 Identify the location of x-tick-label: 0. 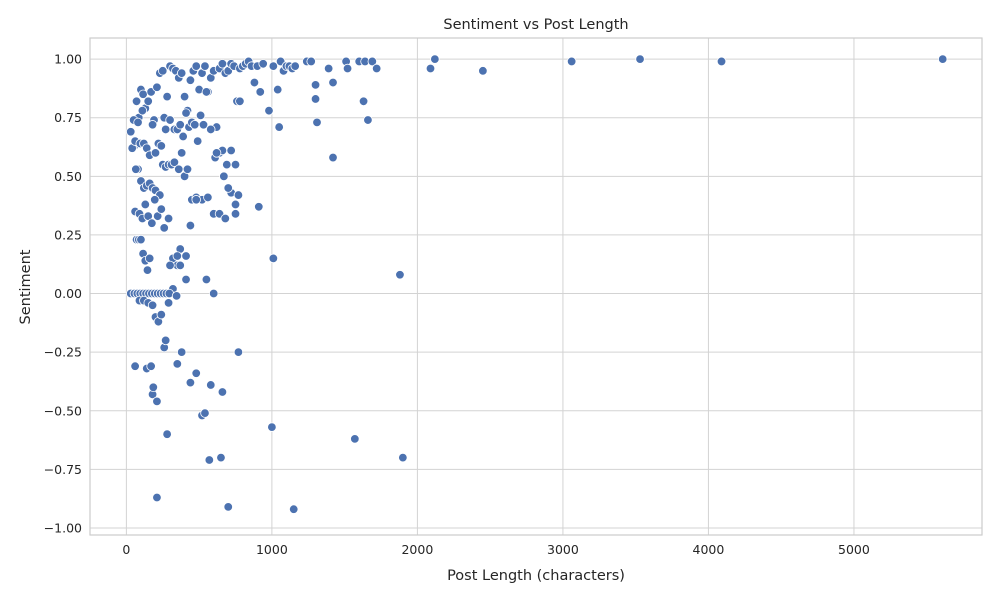
(126, 549).